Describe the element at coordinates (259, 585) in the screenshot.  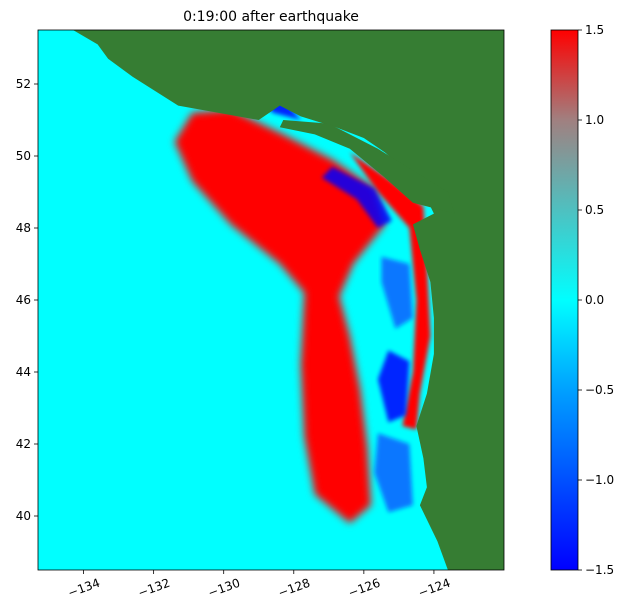
I see `x-axis: −134 −132 −130 −128 −126 −124` at that location.